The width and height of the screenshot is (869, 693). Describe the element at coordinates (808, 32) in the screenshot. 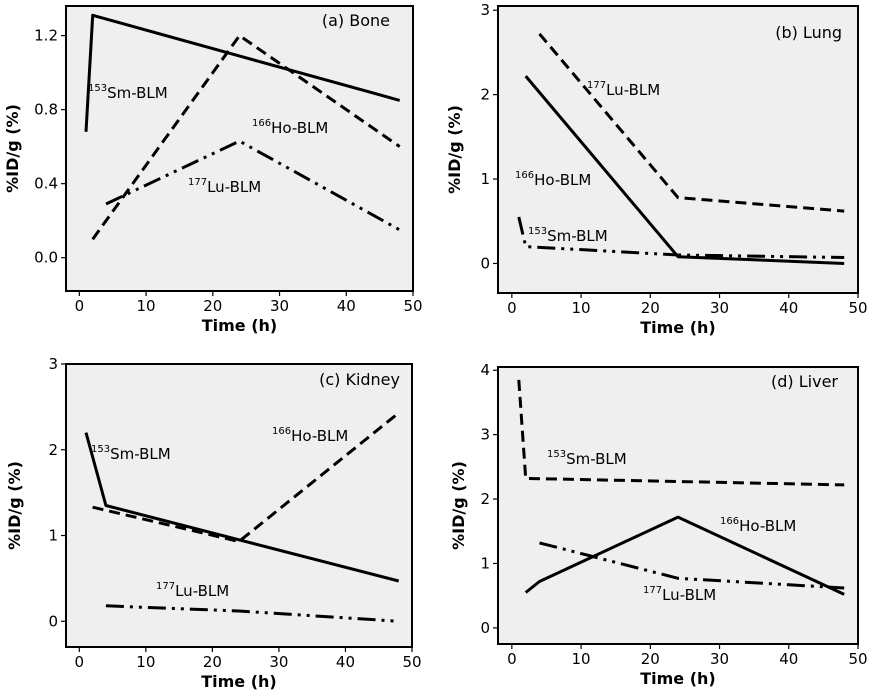

I see `panel-title: (b) Lung` at that location.